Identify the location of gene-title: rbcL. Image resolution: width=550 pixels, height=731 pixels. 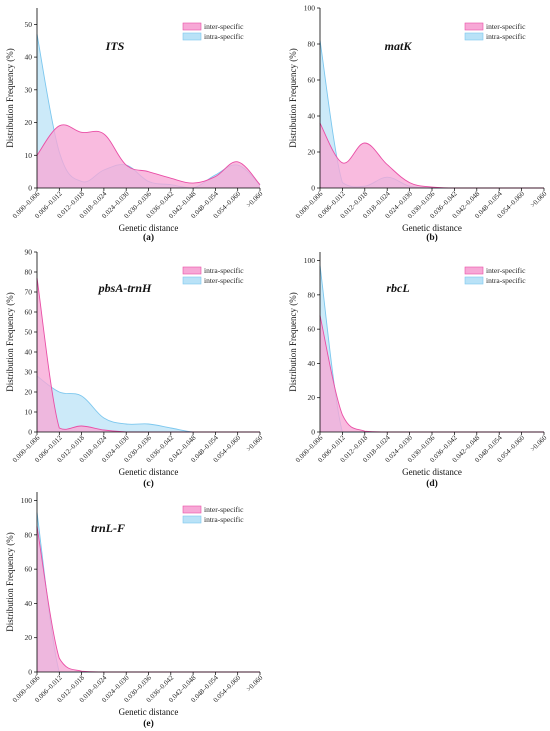
(397, 288).